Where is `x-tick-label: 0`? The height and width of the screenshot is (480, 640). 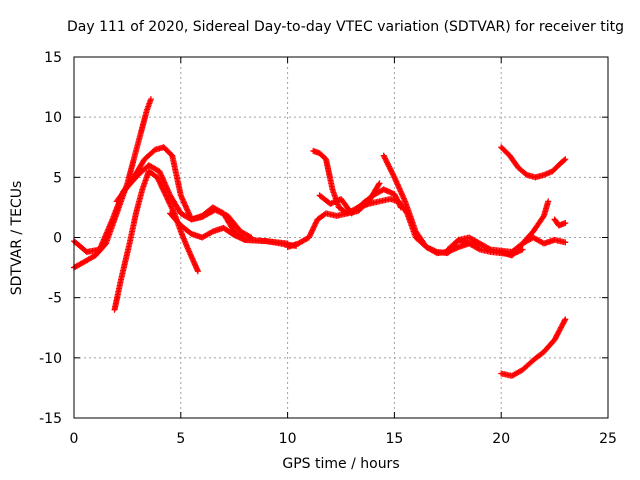
x-tick-label: 0 is located at coordinates (74, 439).